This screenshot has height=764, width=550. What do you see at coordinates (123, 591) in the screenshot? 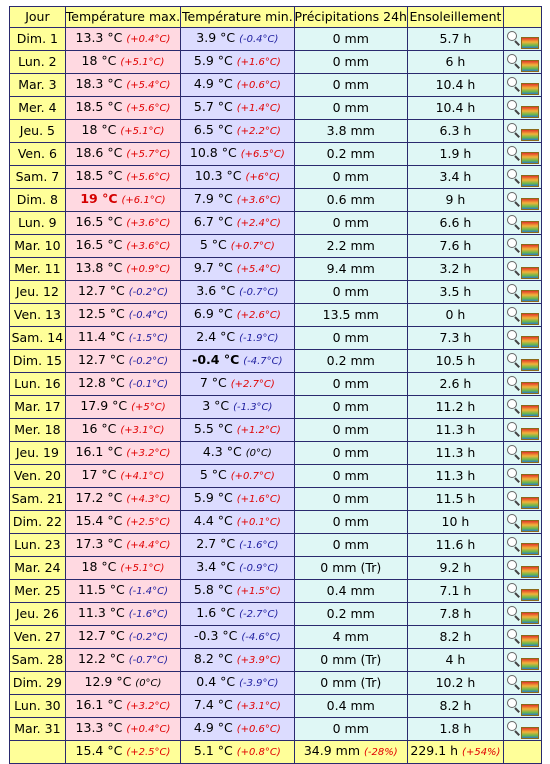
I see `tmax-cell: 11.5 °C (-1.4°C)` at bounding box center [123, 591].